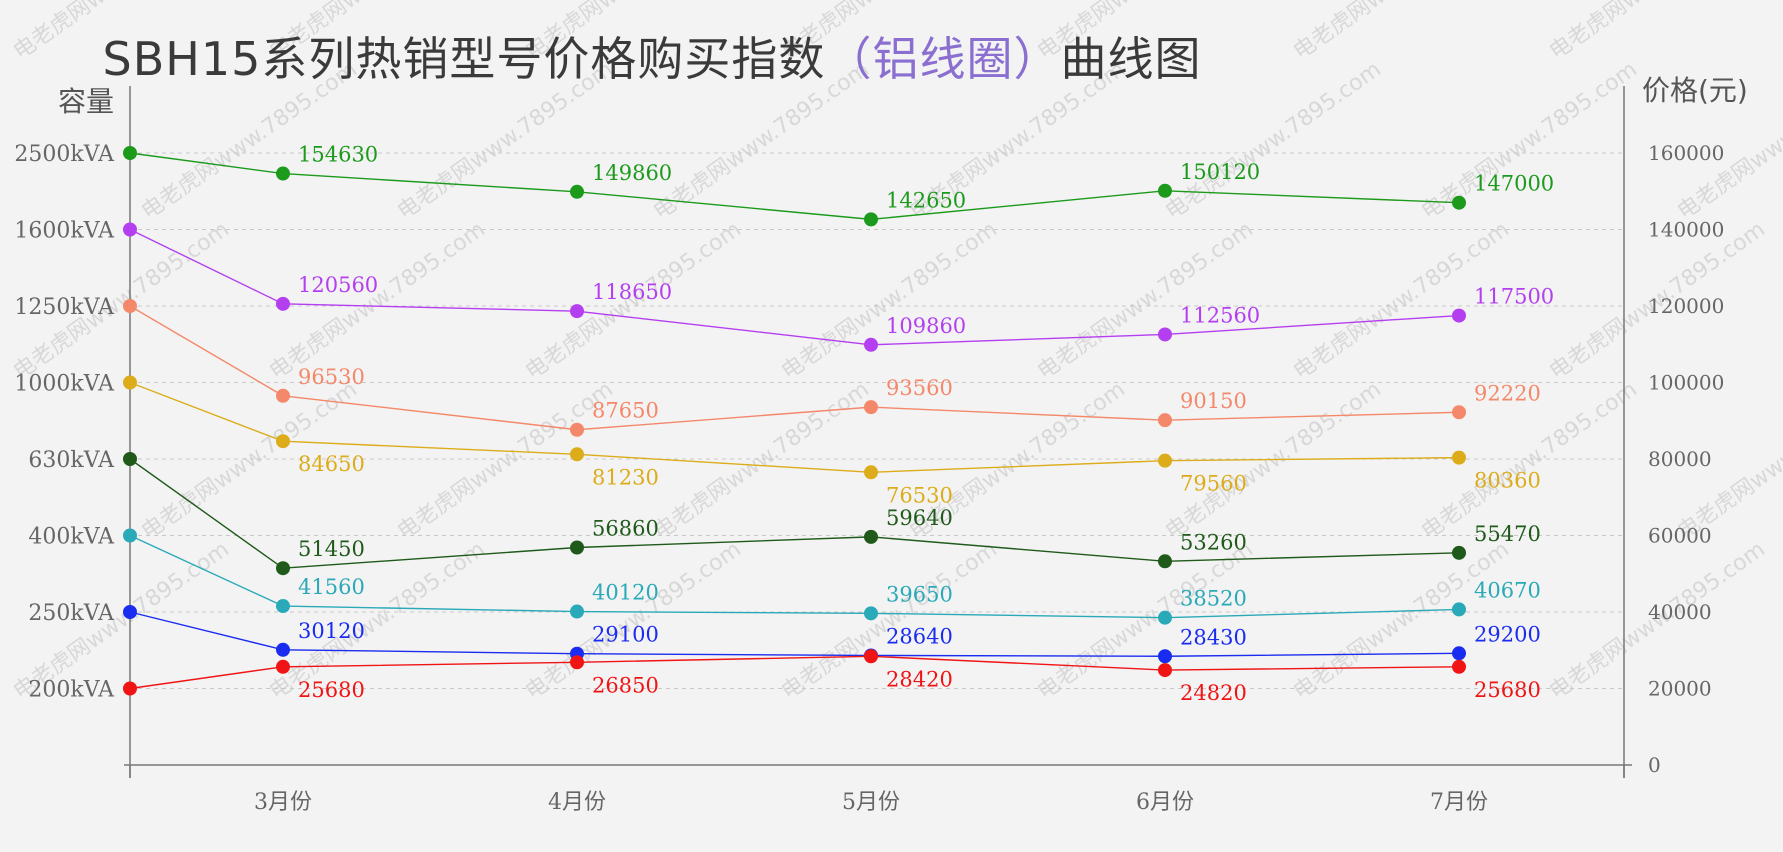  Describe the element at coordinates (338, 285) in the screenshot. I see `data-label: 120560` at that location.